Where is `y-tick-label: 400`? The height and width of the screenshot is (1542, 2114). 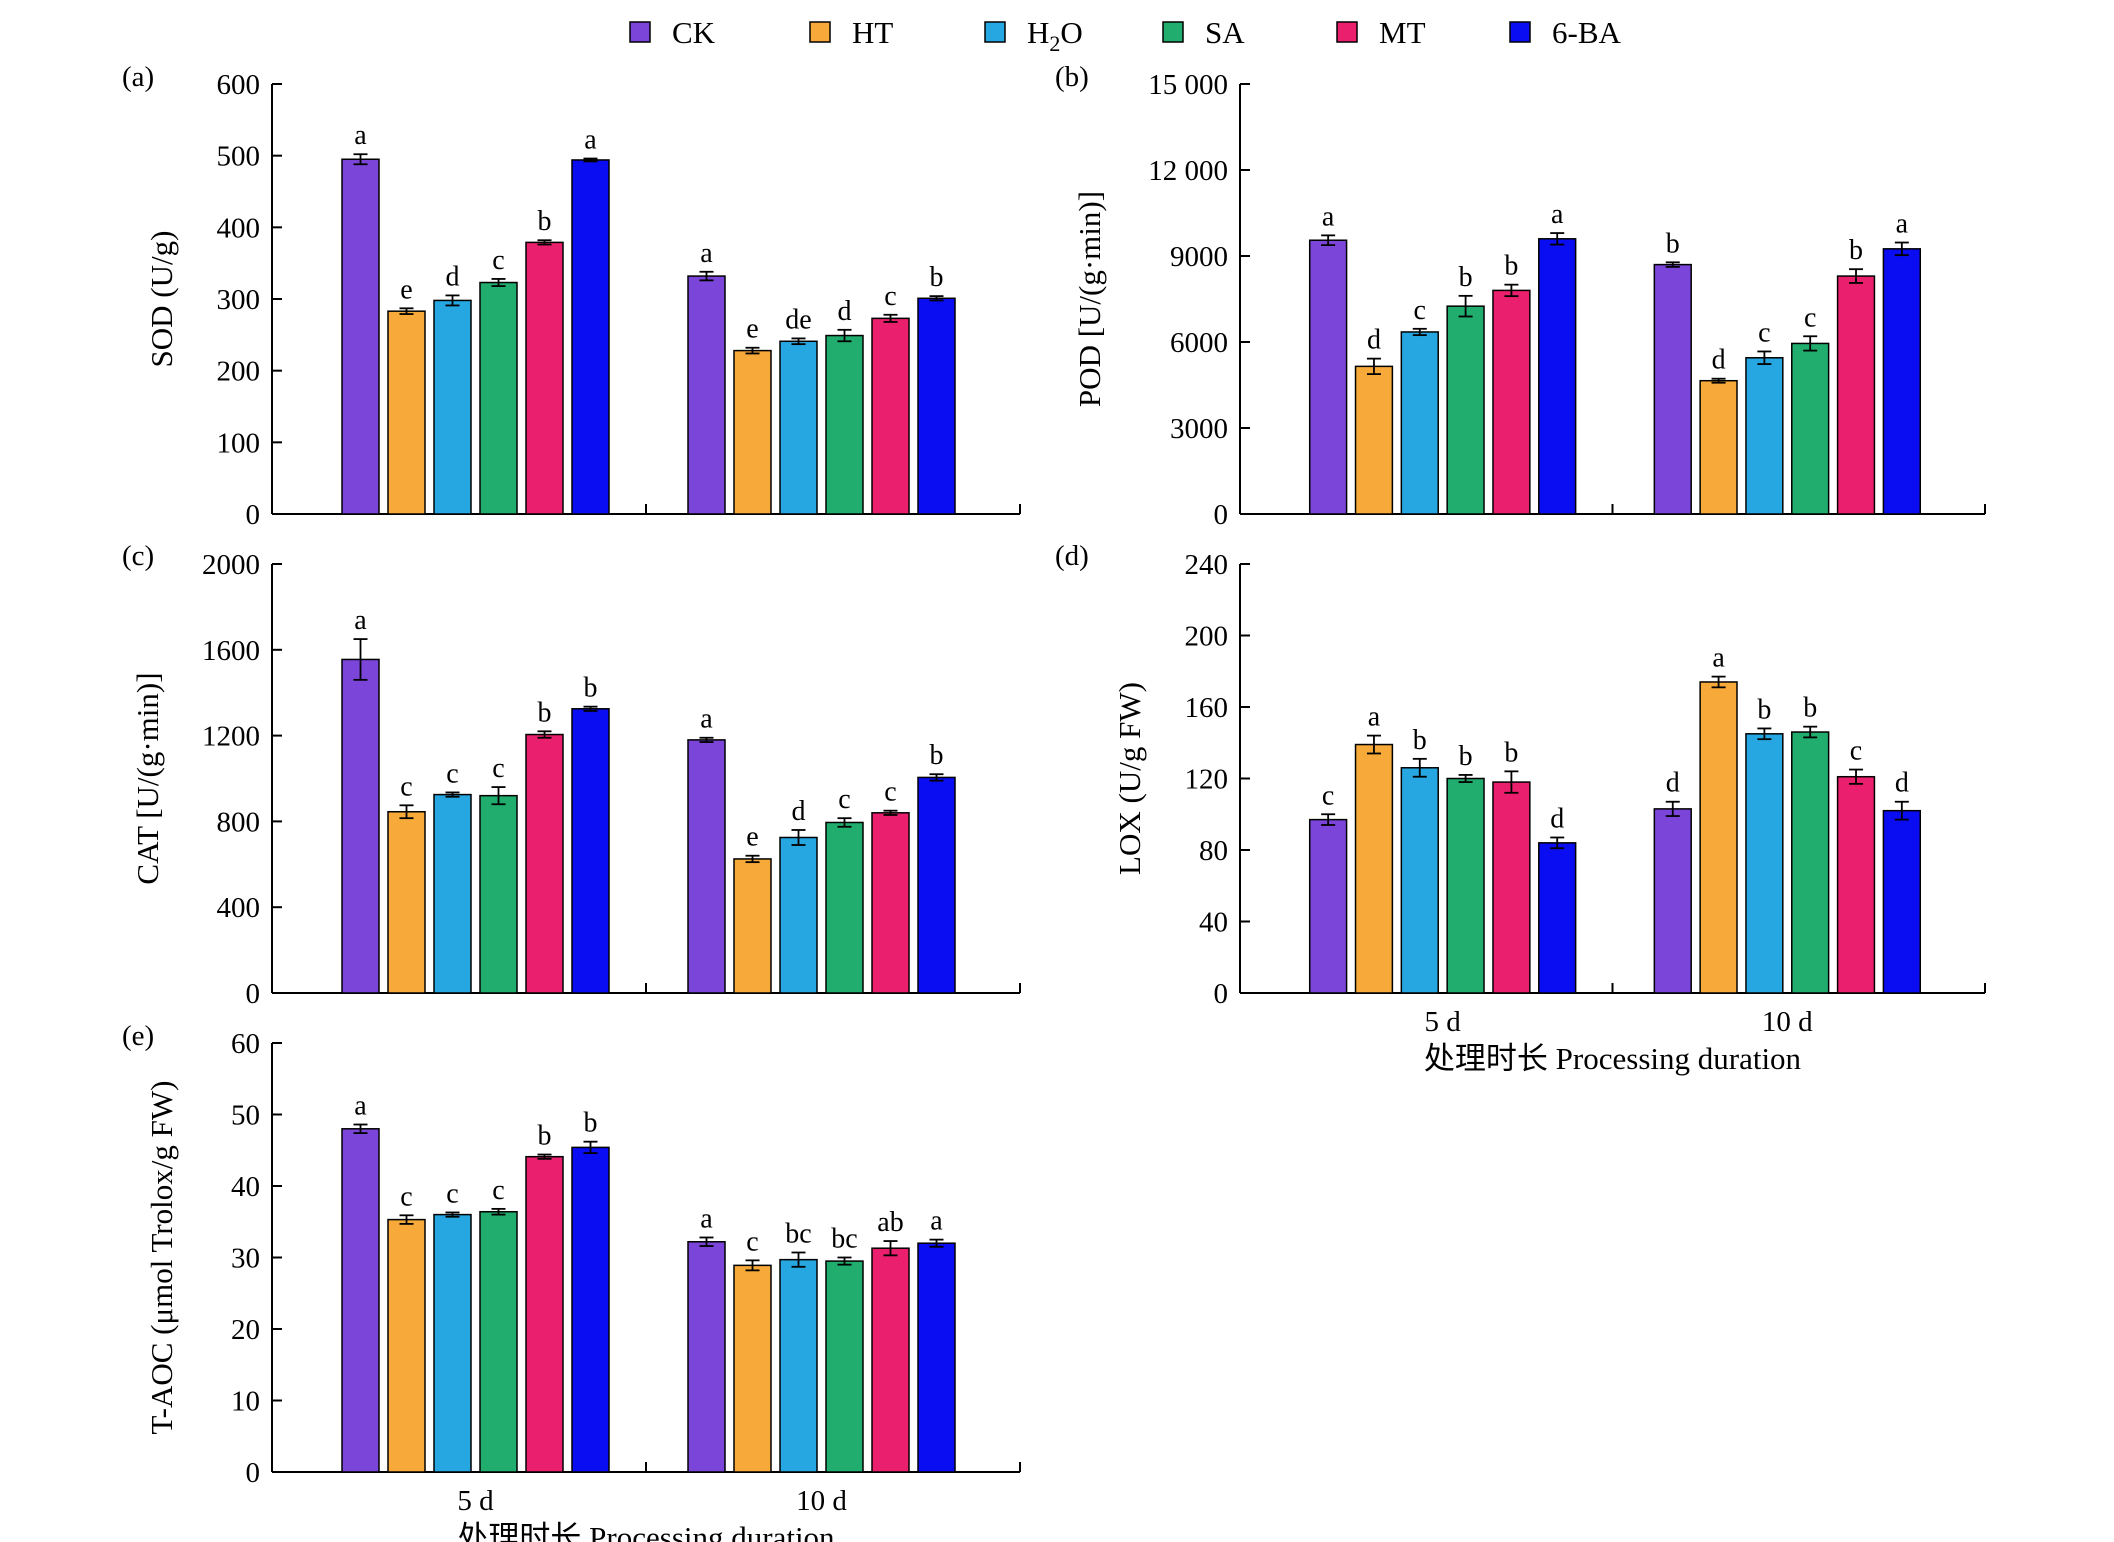 y-tick-label: 400 is located at coordinates (239, 908).